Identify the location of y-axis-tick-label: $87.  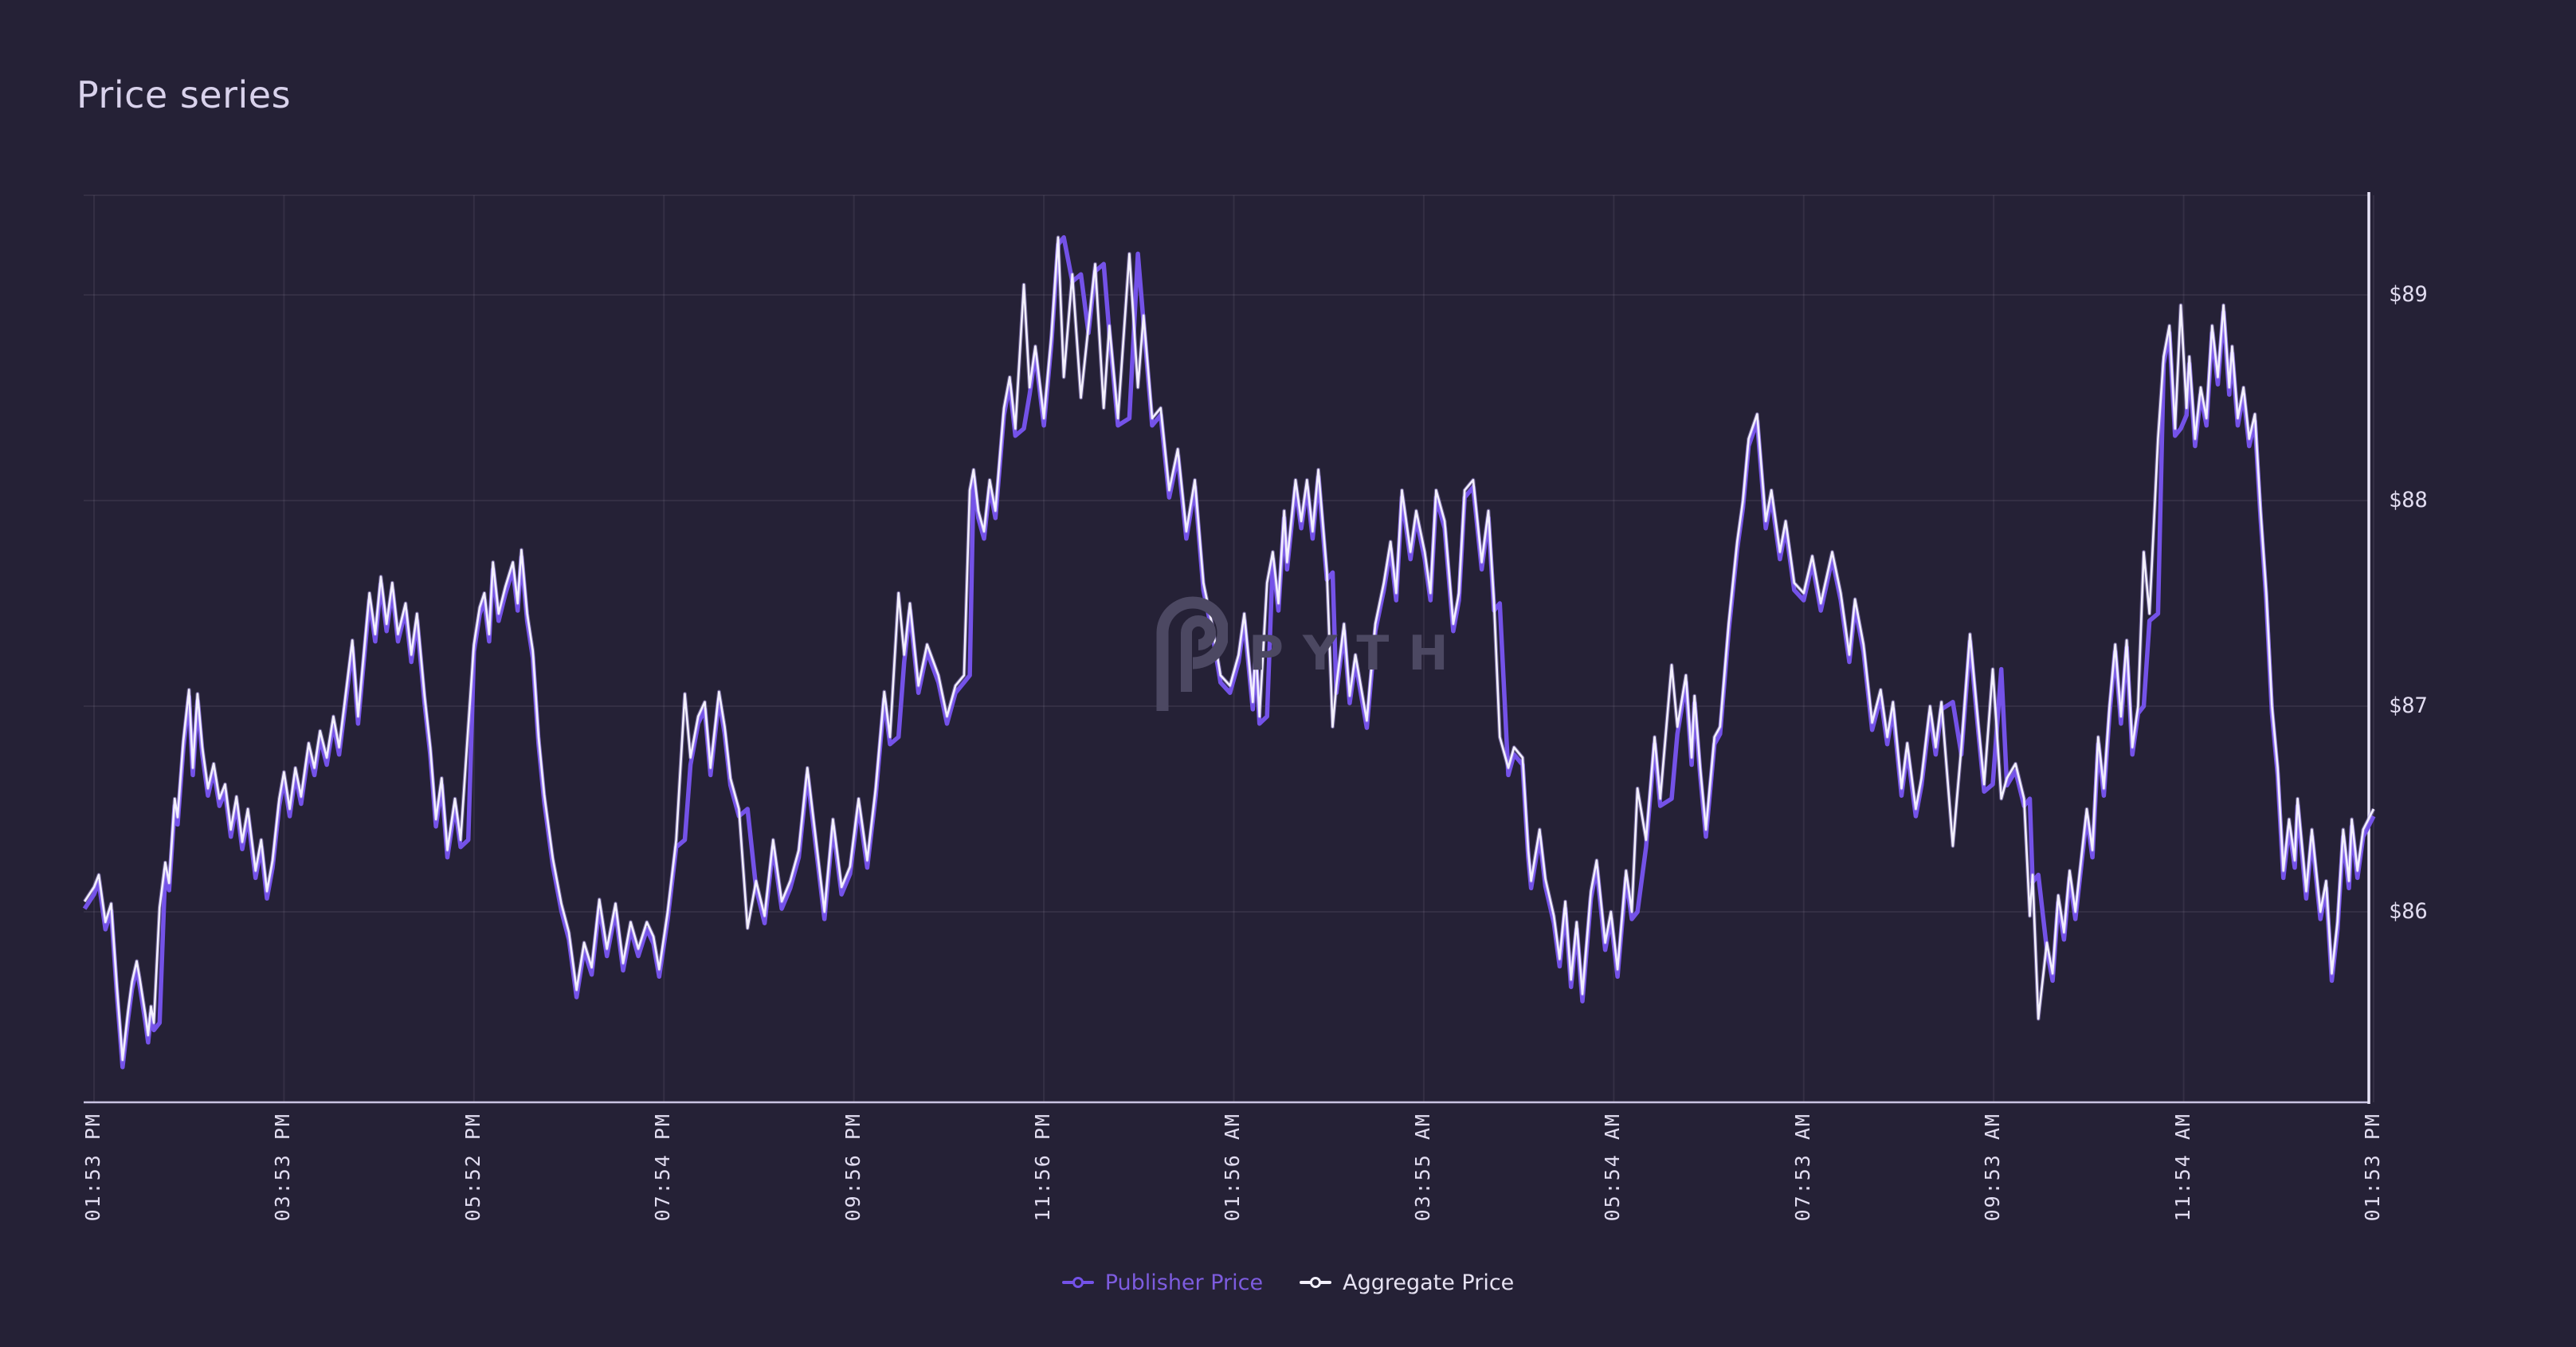
(2408, 706).